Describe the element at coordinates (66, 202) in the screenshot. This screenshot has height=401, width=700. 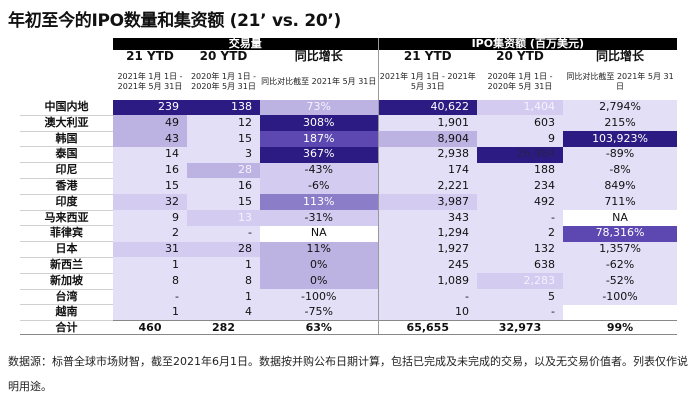
I see `row-label: 印度` at that location.